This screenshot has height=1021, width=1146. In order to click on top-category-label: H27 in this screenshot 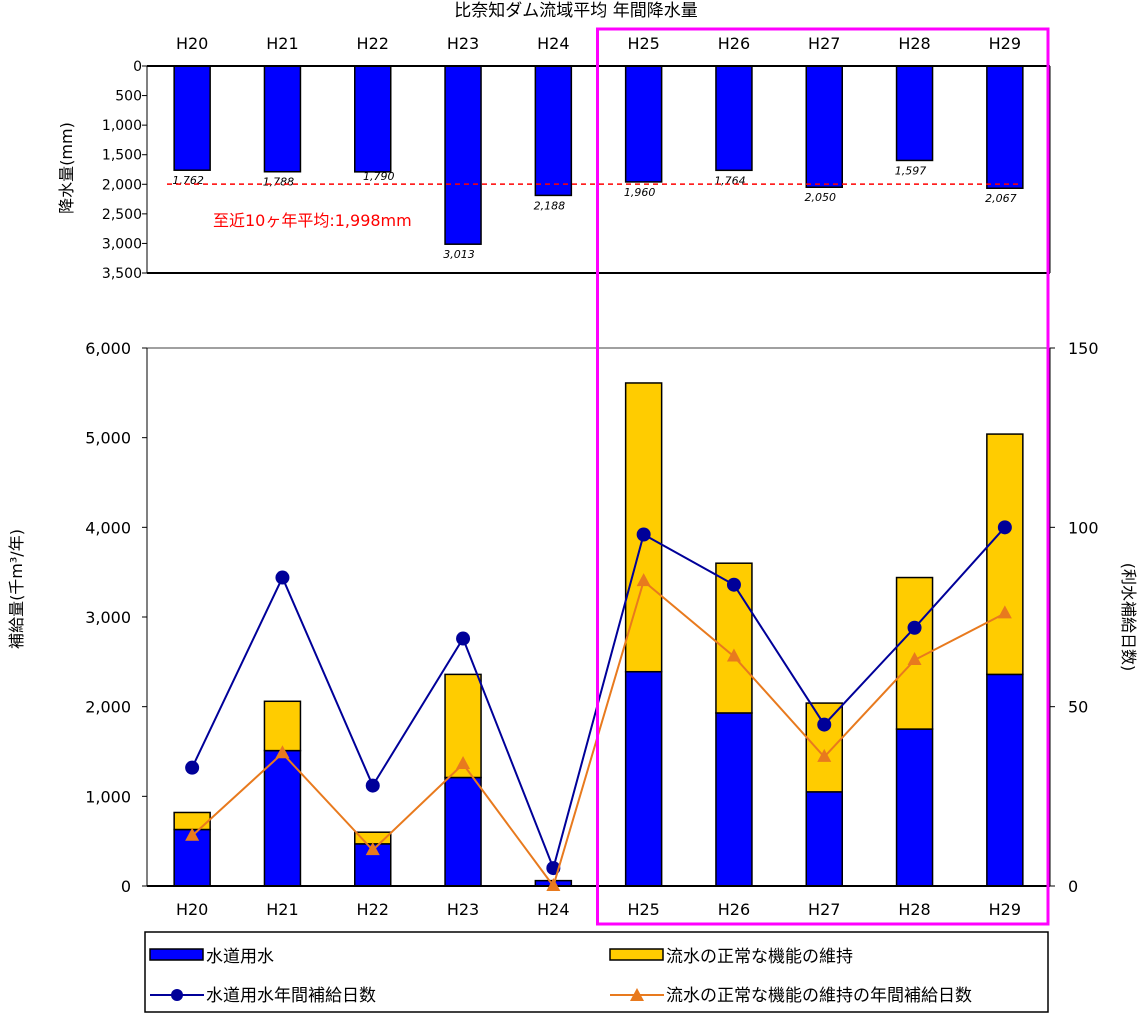, I will do `click(824, 43)`.